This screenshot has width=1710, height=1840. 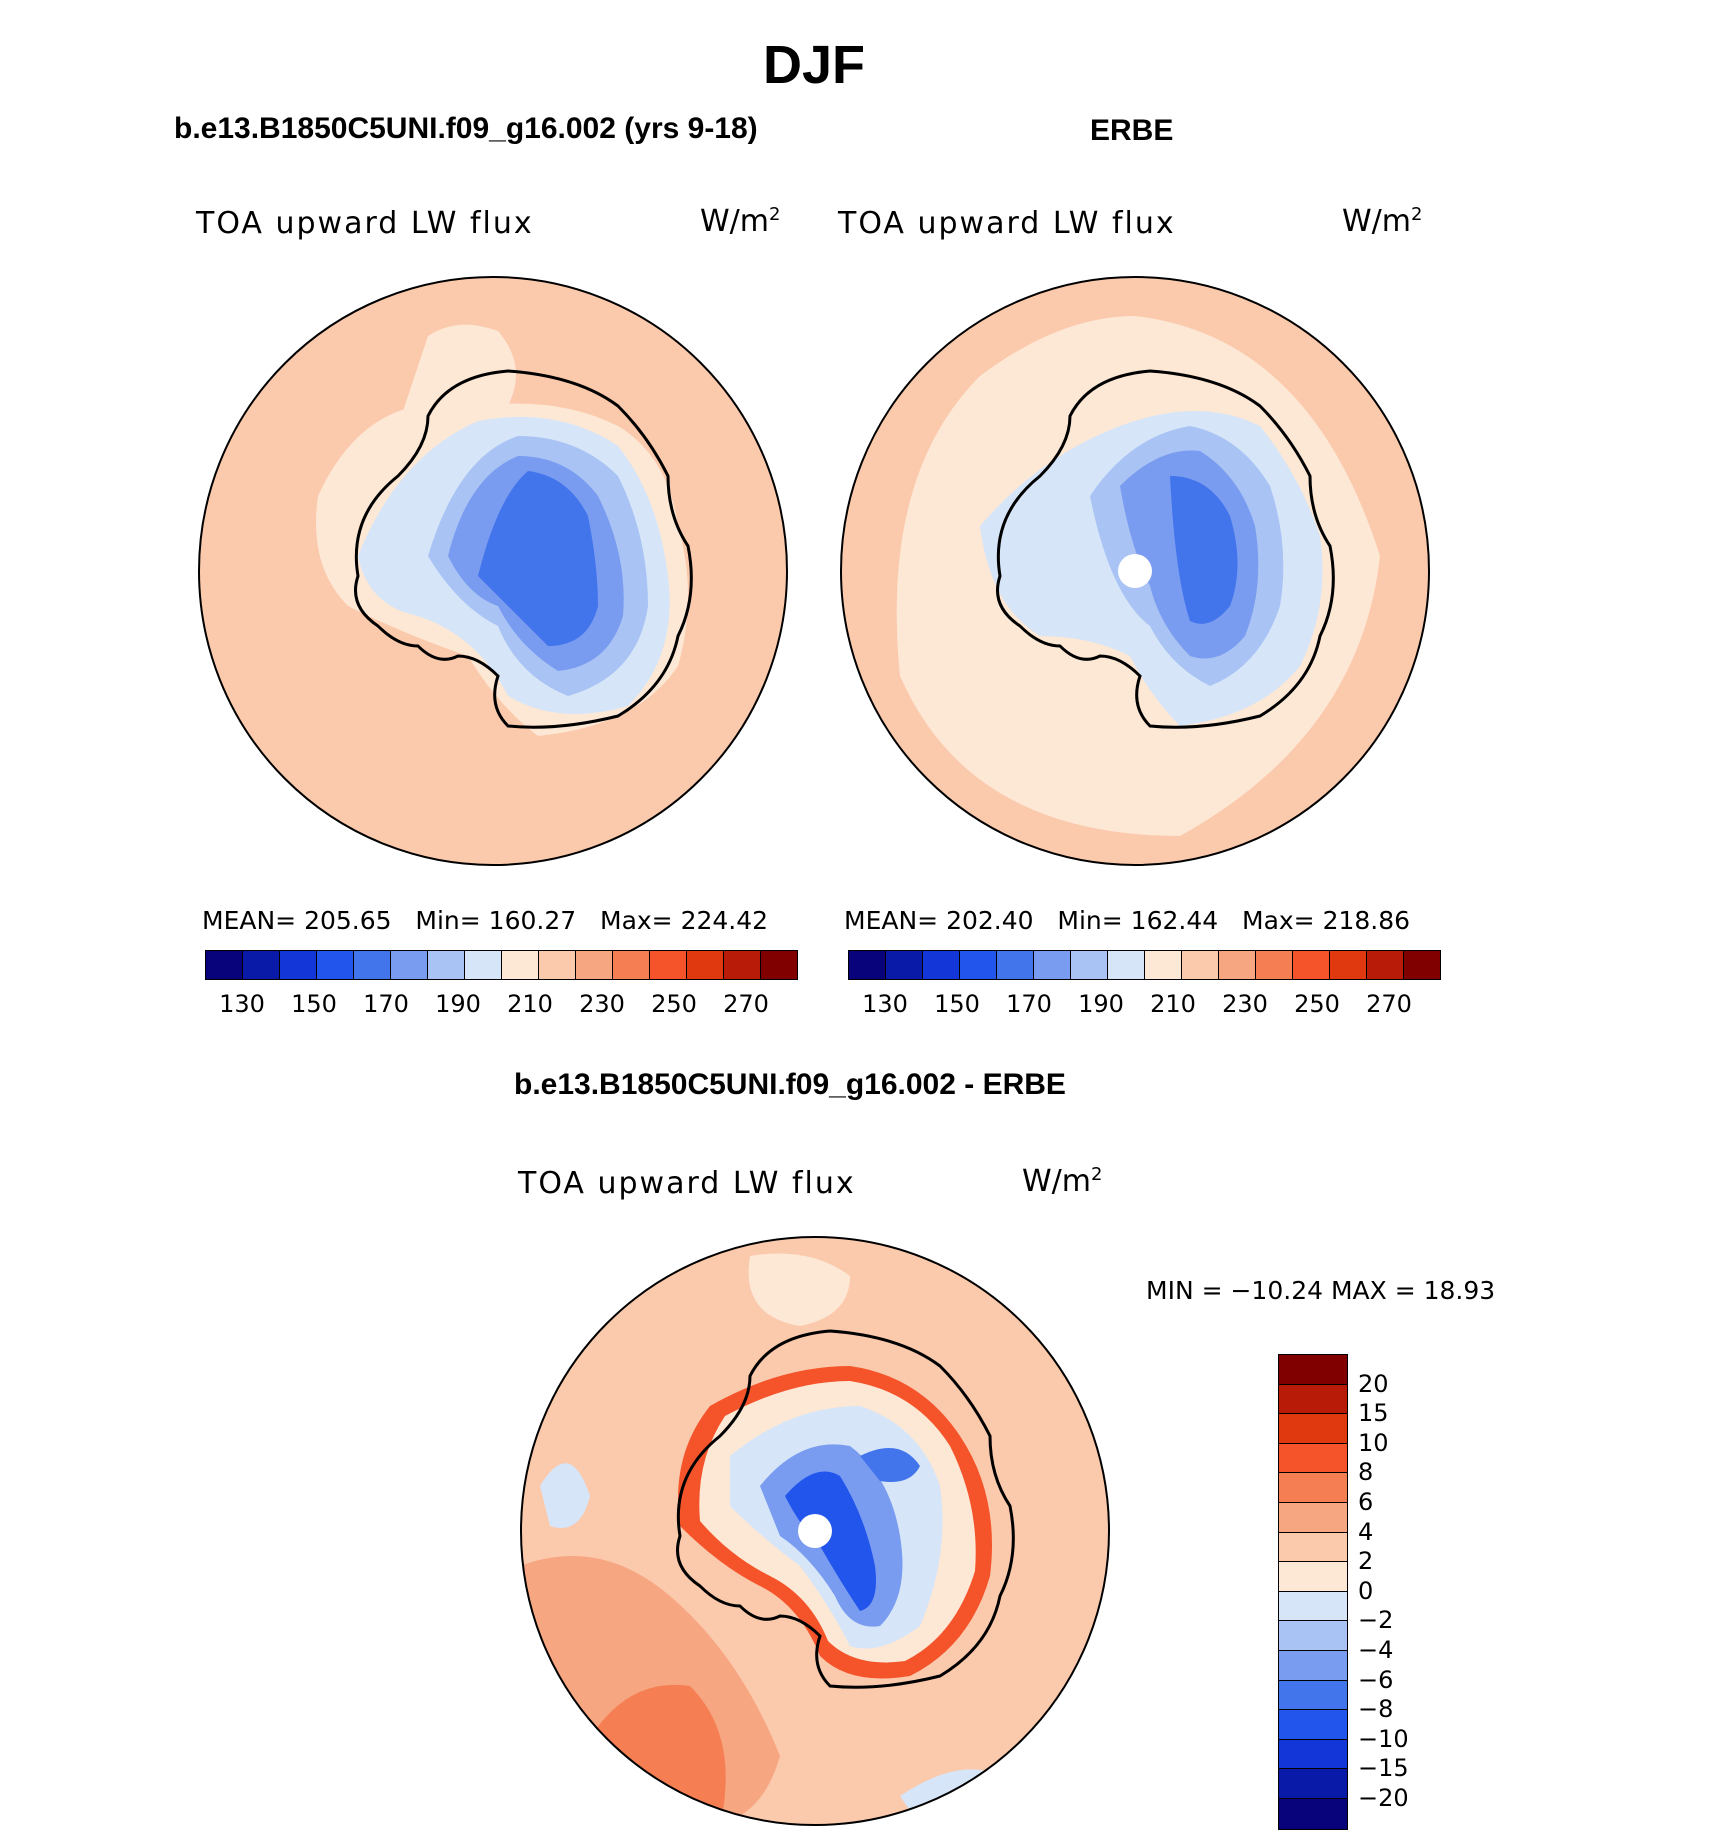 I want to click on obs-map-border, so click(x=1135, y=571).